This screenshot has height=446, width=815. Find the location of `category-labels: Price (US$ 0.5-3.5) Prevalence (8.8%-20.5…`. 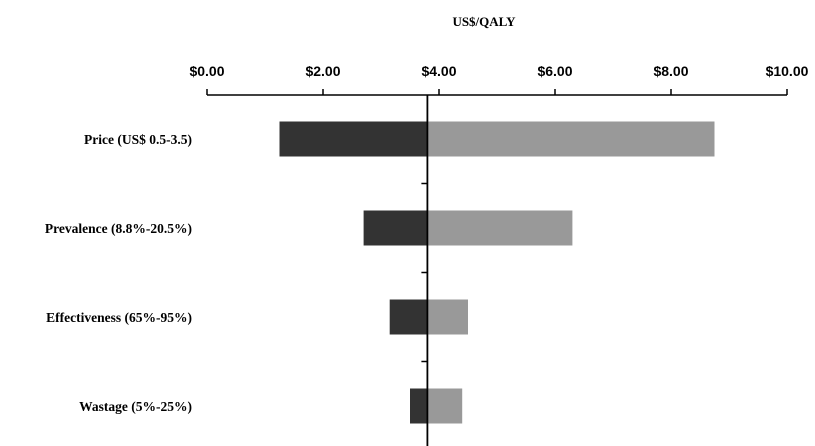

category-labels: Price (US$ 0.5-3.5) Prevalence (8.8%-20.5… is located at coordinates (118, 273).